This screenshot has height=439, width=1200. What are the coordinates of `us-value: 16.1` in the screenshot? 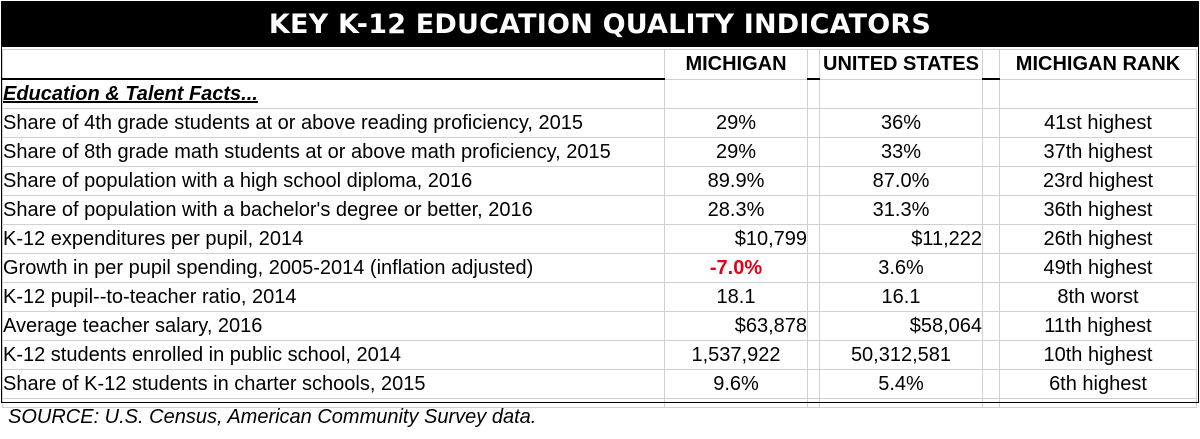 It's located at (901, 297).